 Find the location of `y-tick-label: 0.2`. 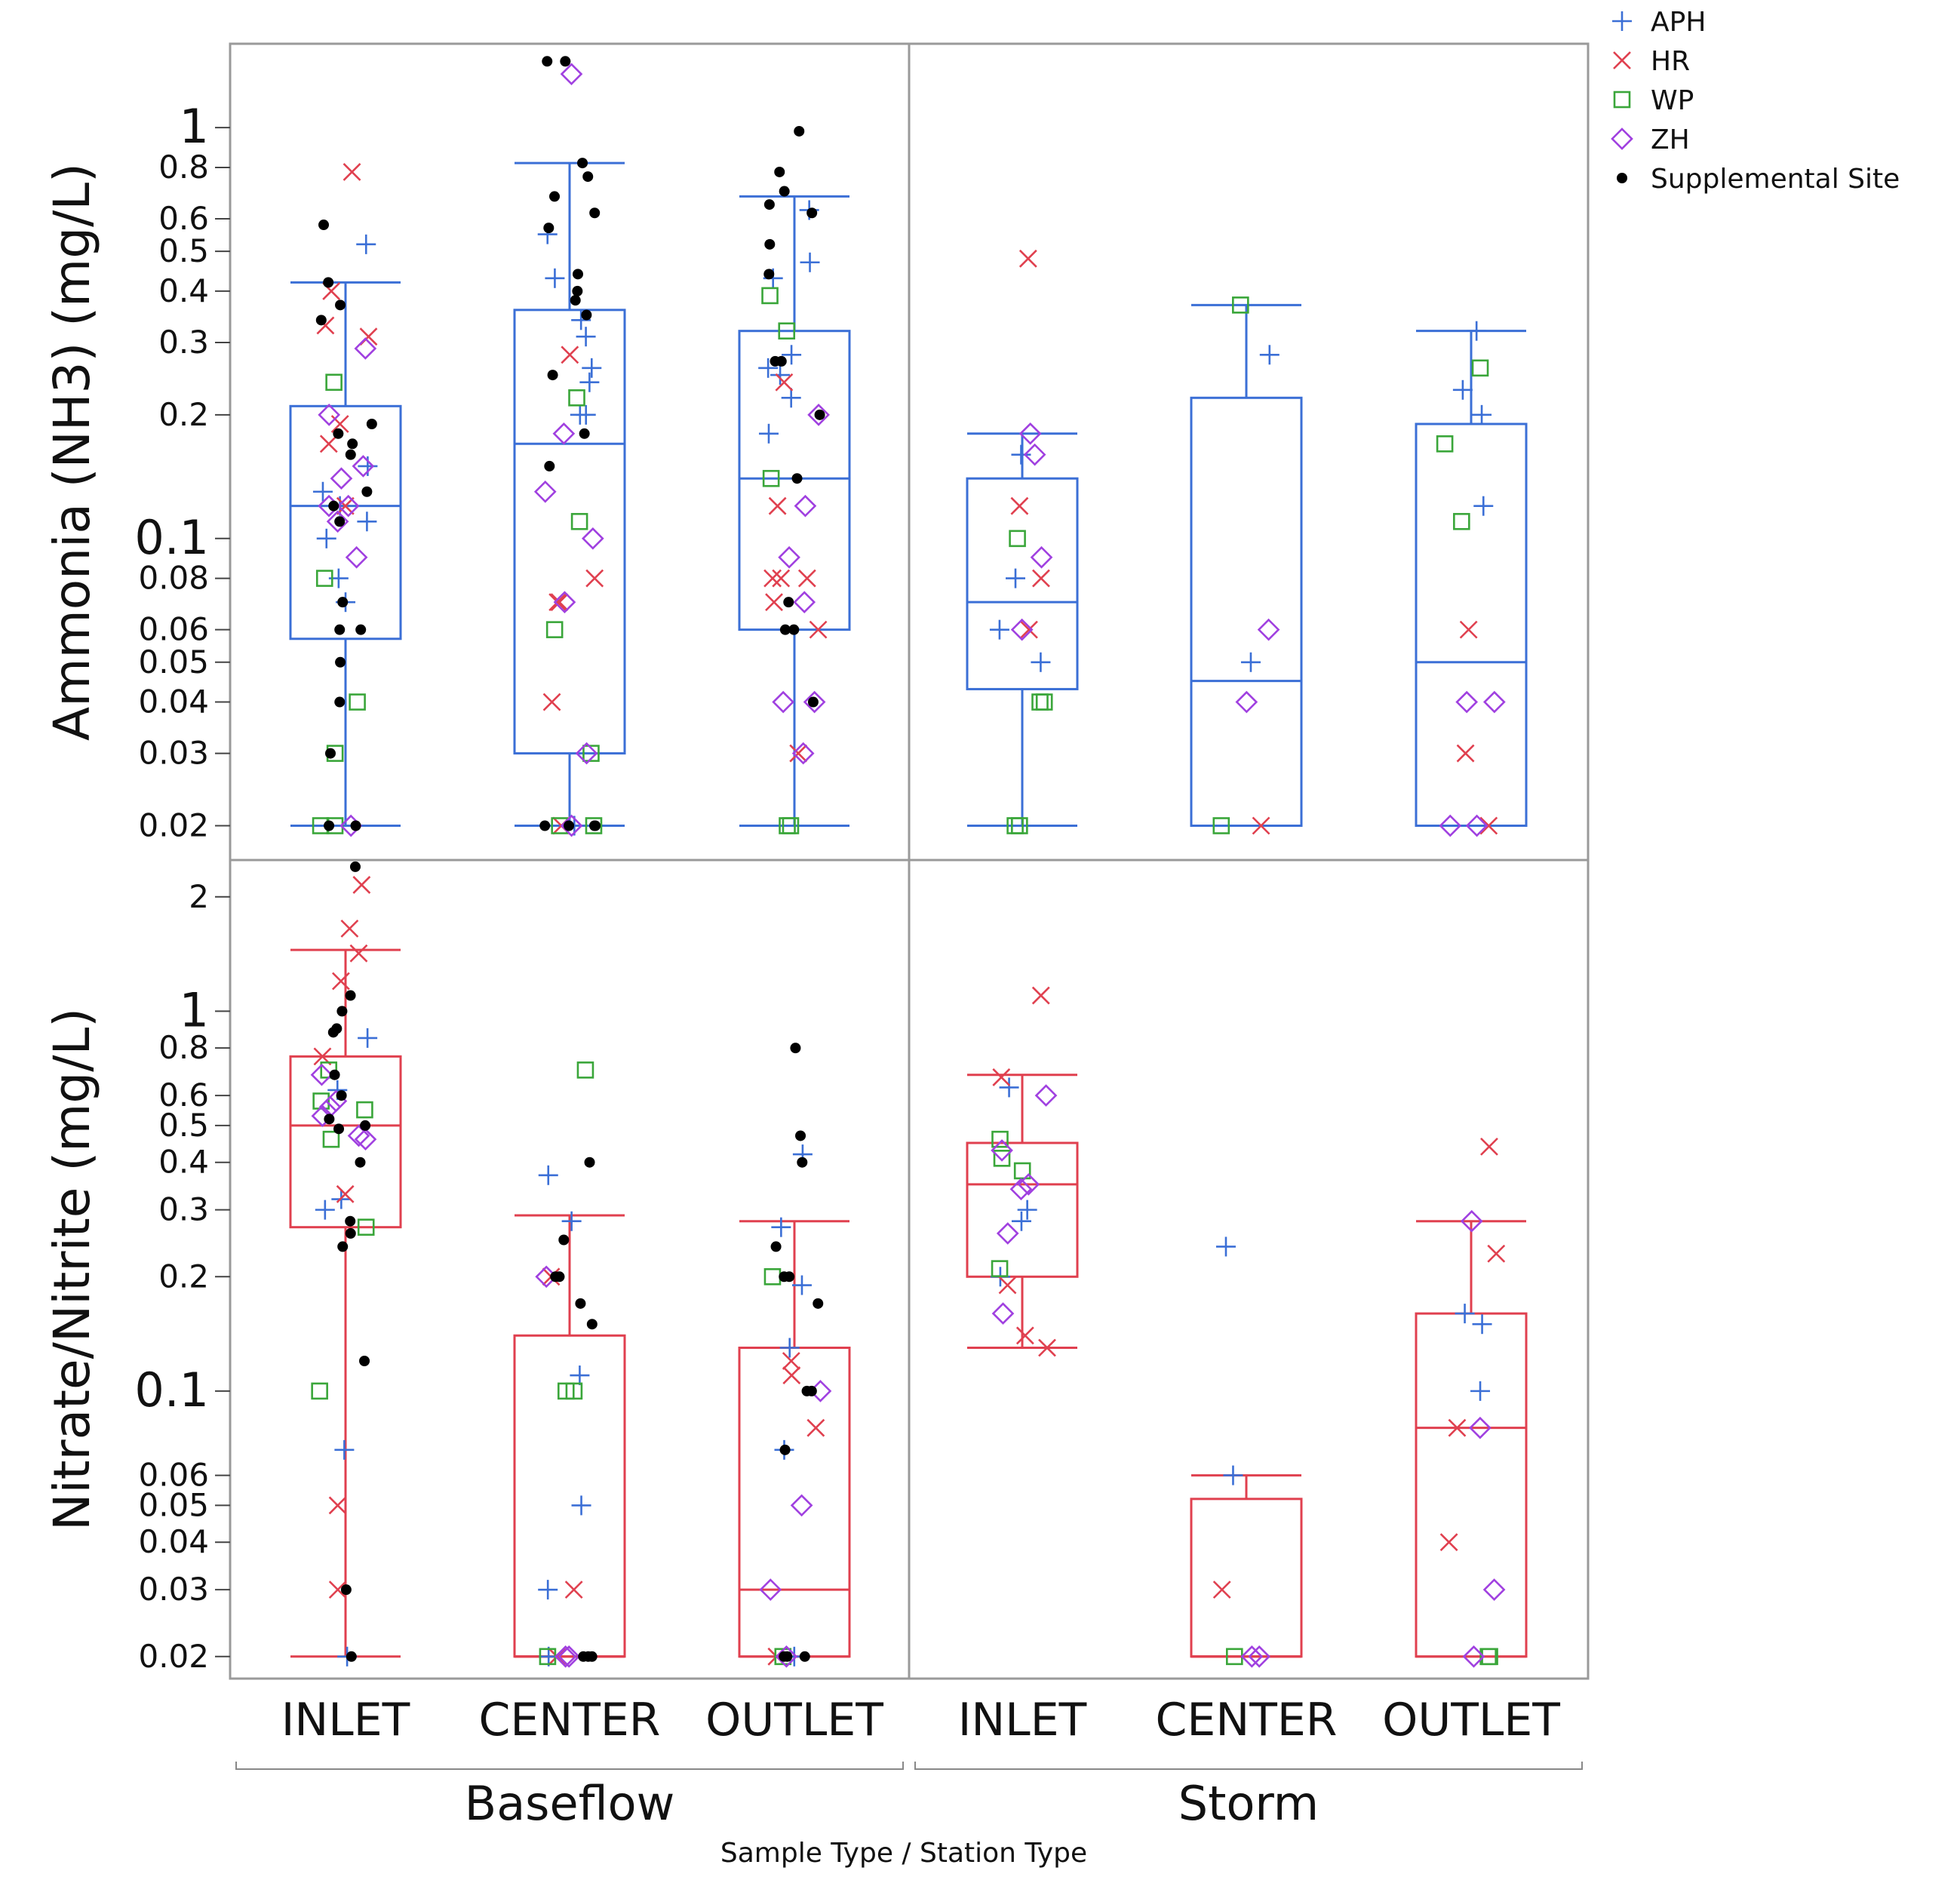

y-tick-label: 0.2 is located at coordinates (183, 1276).